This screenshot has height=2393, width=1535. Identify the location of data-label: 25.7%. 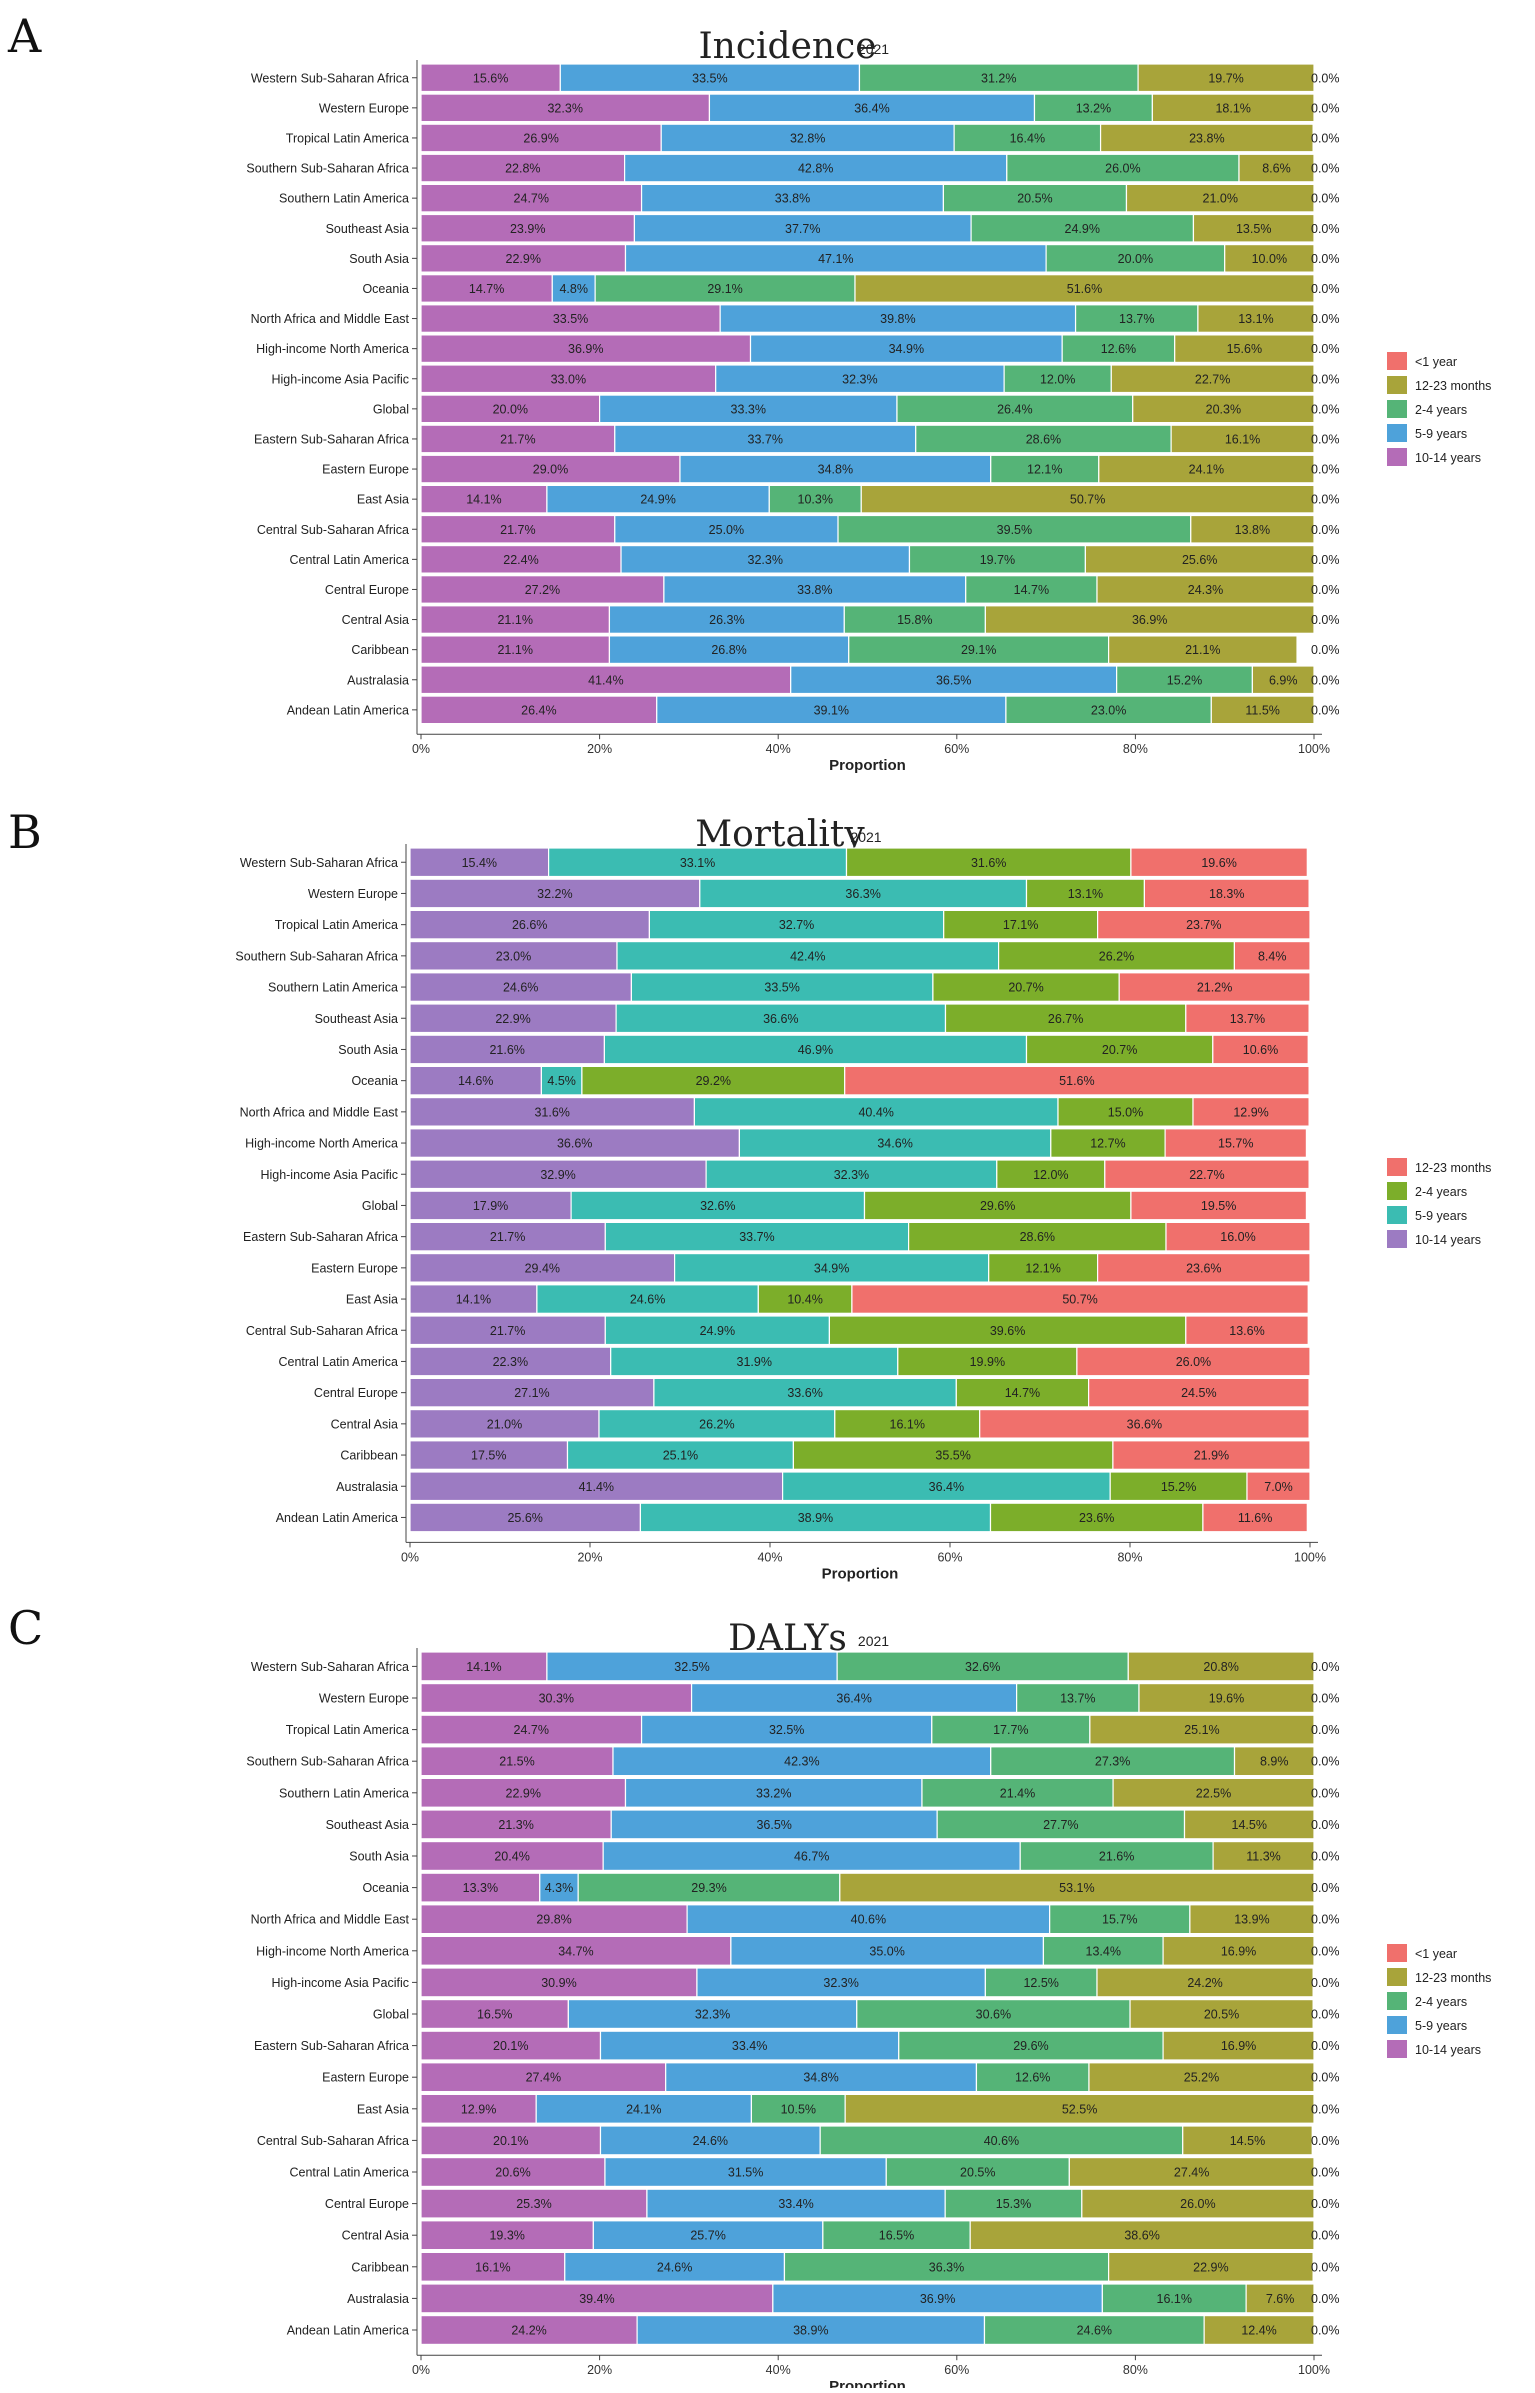
(707, 2236).